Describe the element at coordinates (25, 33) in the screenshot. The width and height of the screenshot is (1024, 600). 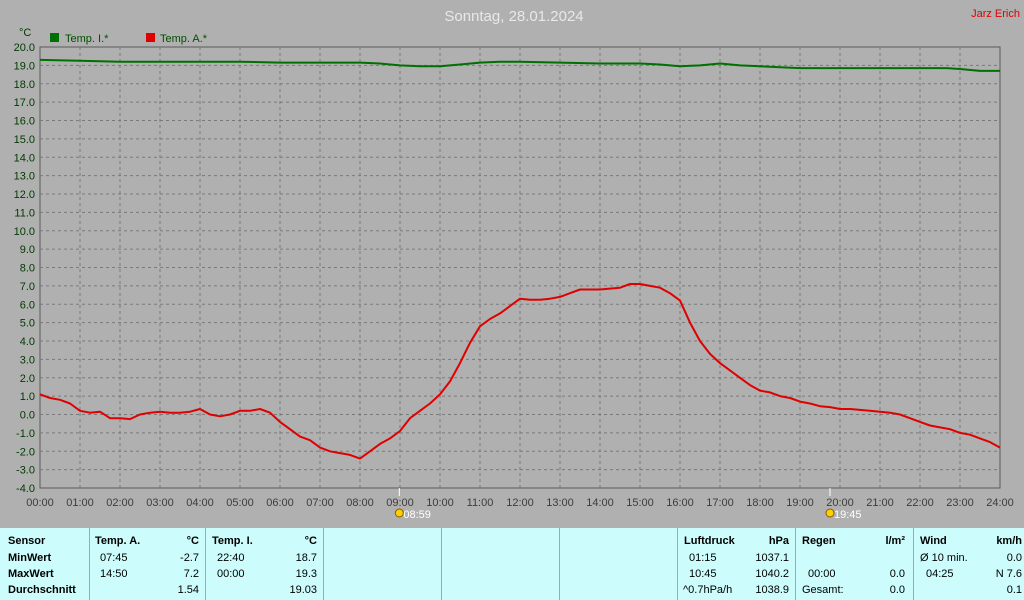
I see `y-axis-unit: °C` at that location.